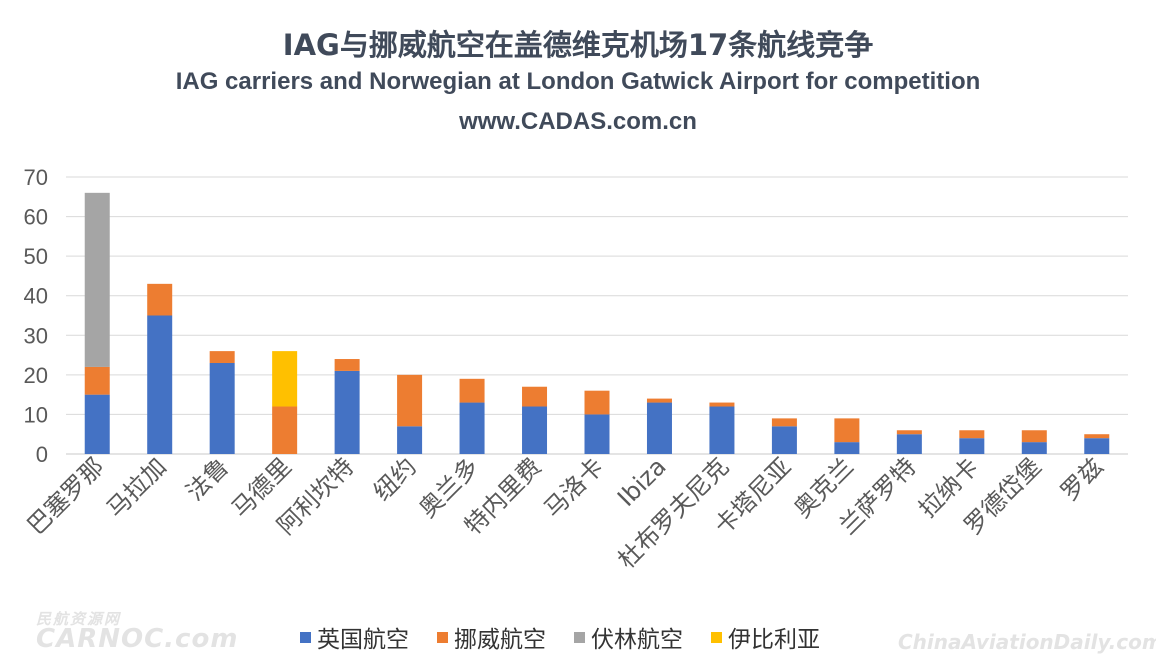 The width and height of the screenshot is (1156, 671). Describe the element at coordinates (36, 316) in the screenshot. I see `y-axis: 0 10 20 30 40 50 60 70` at that location.